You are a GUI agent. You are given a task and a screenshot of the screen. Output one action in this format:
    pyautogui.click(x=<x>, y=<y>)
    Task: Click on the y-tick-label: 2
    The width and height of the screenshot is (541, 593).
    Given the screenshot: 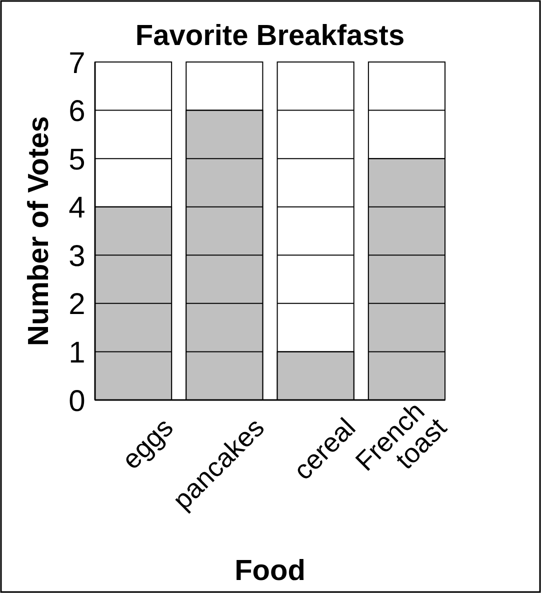 What is the action you would take?
    pyautogui.click(x=77, y=305)
    